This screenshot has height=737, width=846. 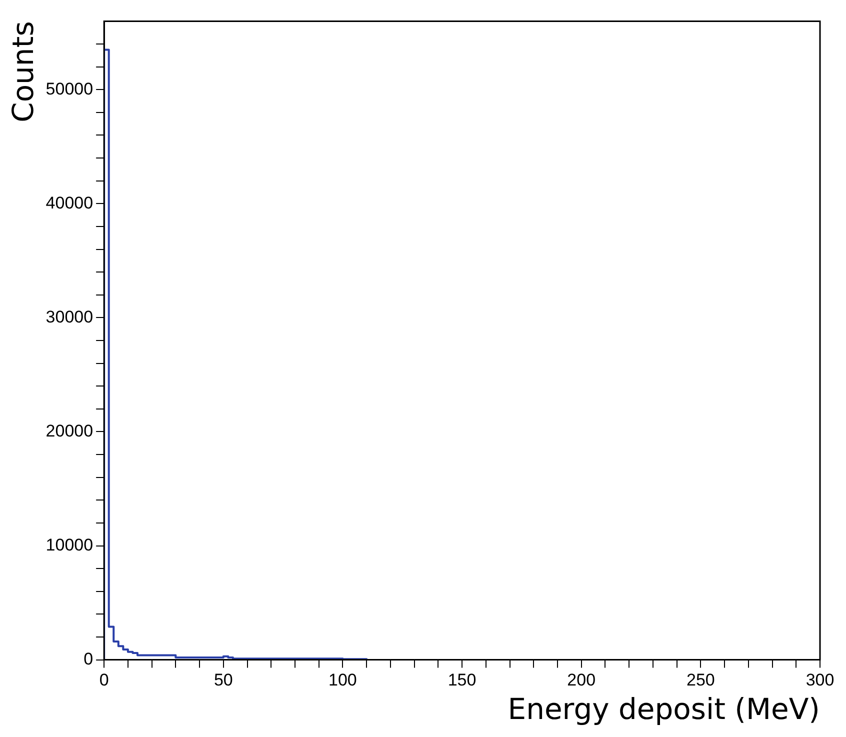 What do you see at coordinates (664, 709) in the screenshot?
I see `x-axis-title: Energy deposit (MeV)` at bounding box center [664, 709].